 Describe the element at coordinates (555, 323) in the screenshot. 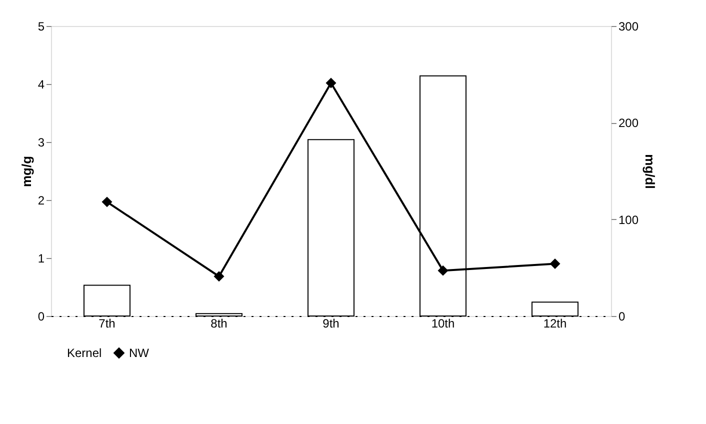

I see `x-tick-label: 12th` at that location.